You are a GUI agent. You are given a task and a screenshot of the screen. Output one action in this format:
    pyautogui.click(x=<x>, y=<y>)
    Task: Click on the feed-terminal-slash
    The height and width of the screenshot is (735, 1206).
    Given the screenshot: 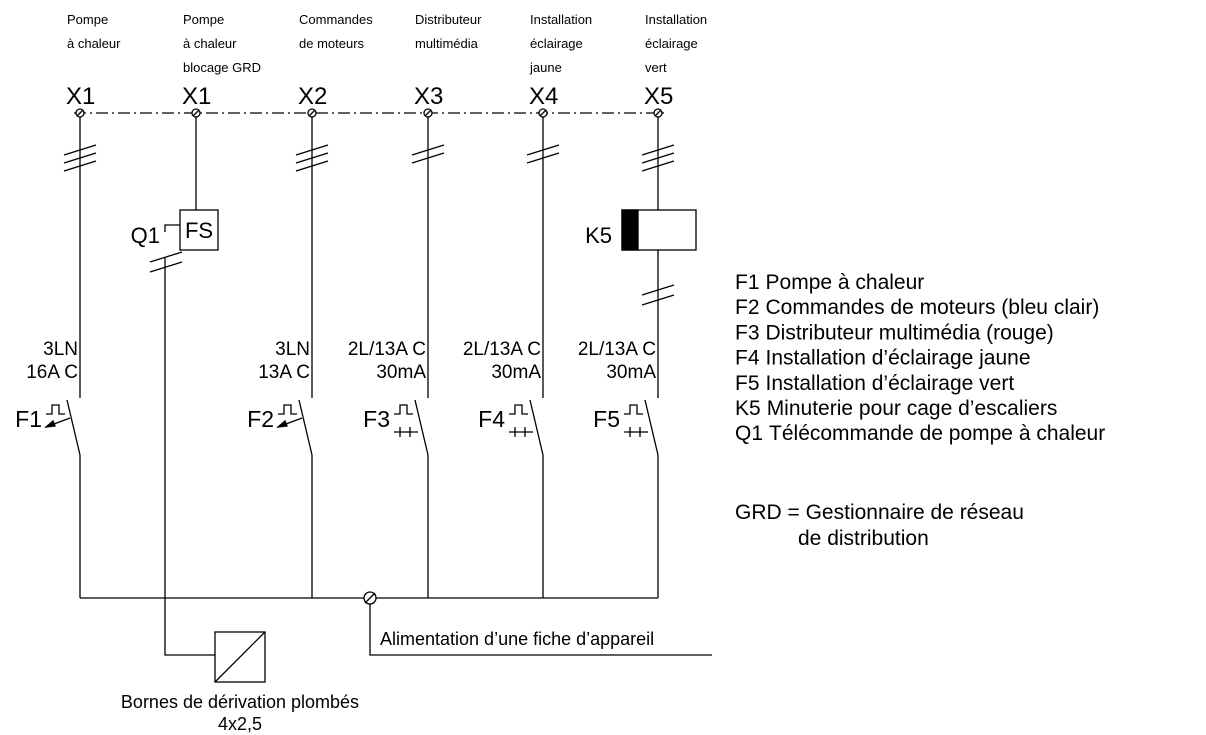 What is the action you would take?
    pyautogui.click(x=370, y=598)
    